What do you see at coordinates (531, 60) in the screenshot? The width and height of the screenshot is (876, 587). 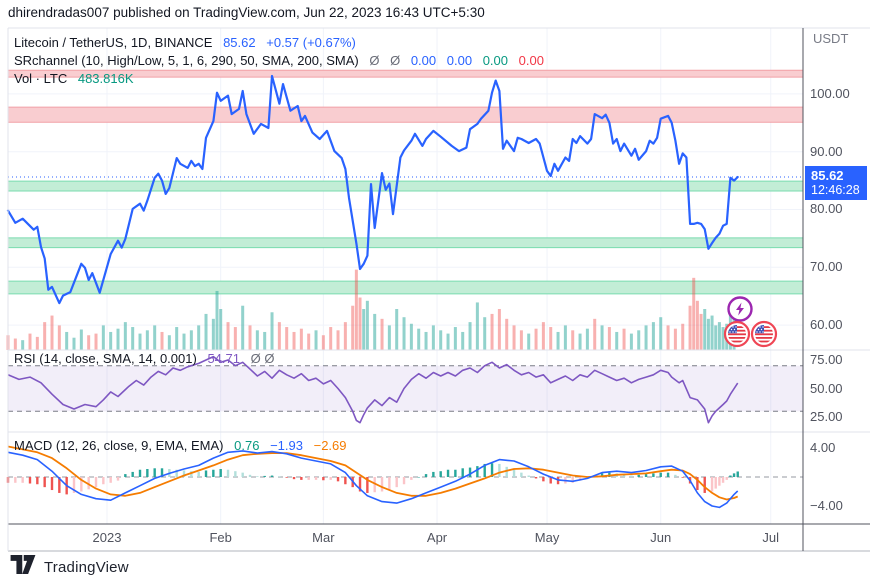 I see `srchannel-value-5: 0.00` at bounding box center [531, 60].